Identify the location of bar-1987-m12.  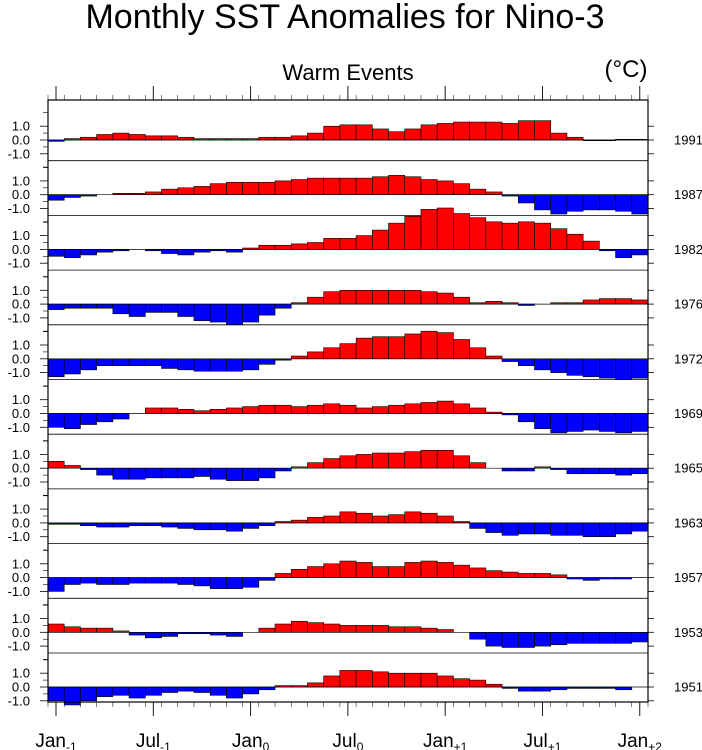
(251, 188).